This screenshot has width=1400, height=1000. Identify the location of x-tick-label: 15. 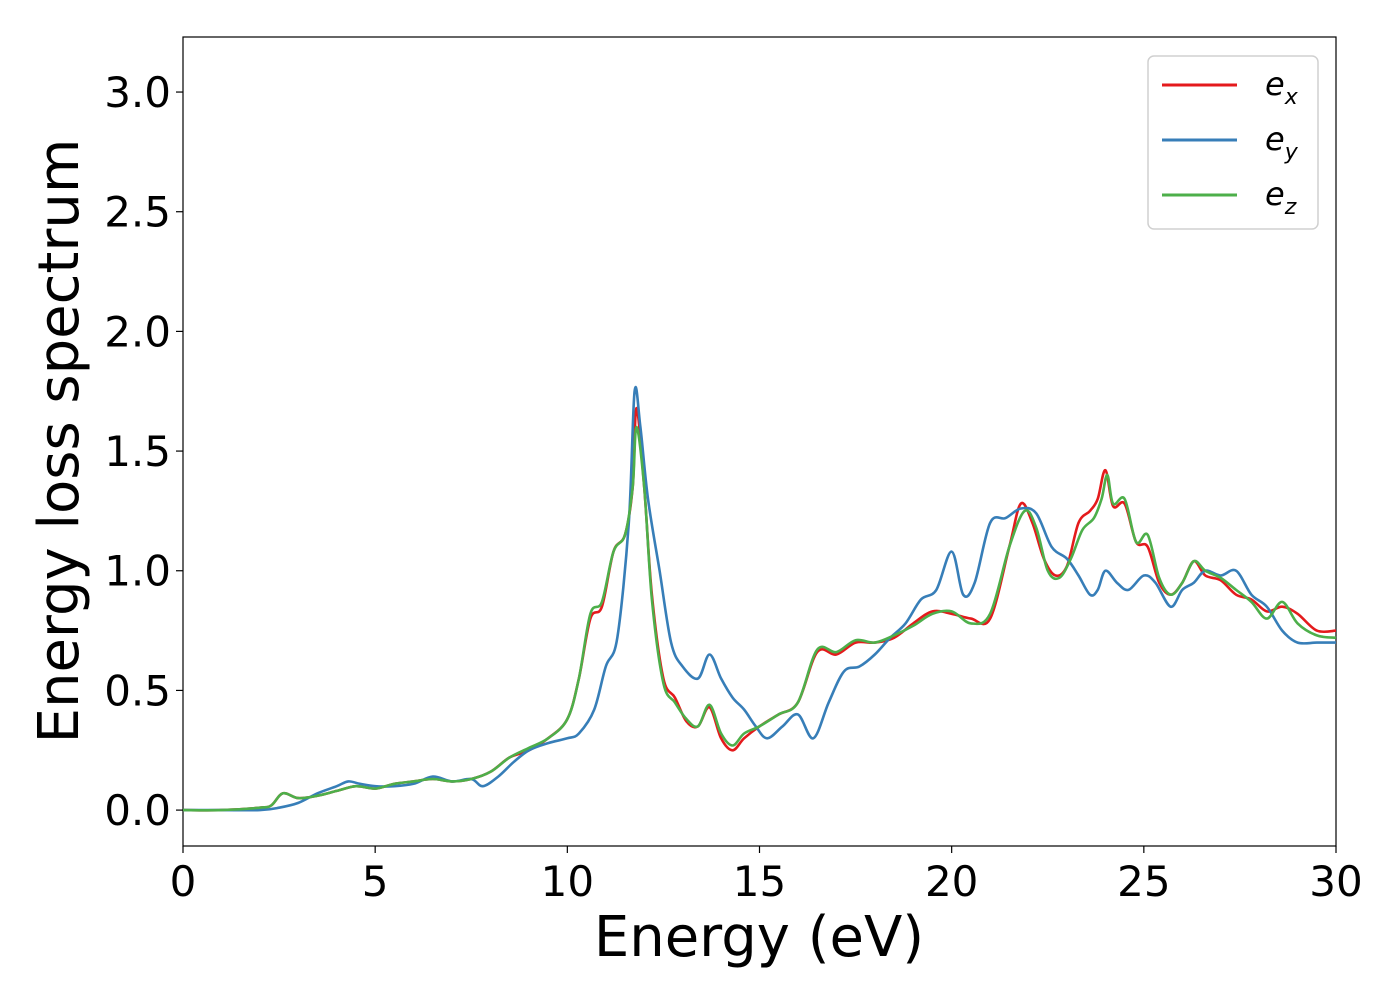
(759, 881).